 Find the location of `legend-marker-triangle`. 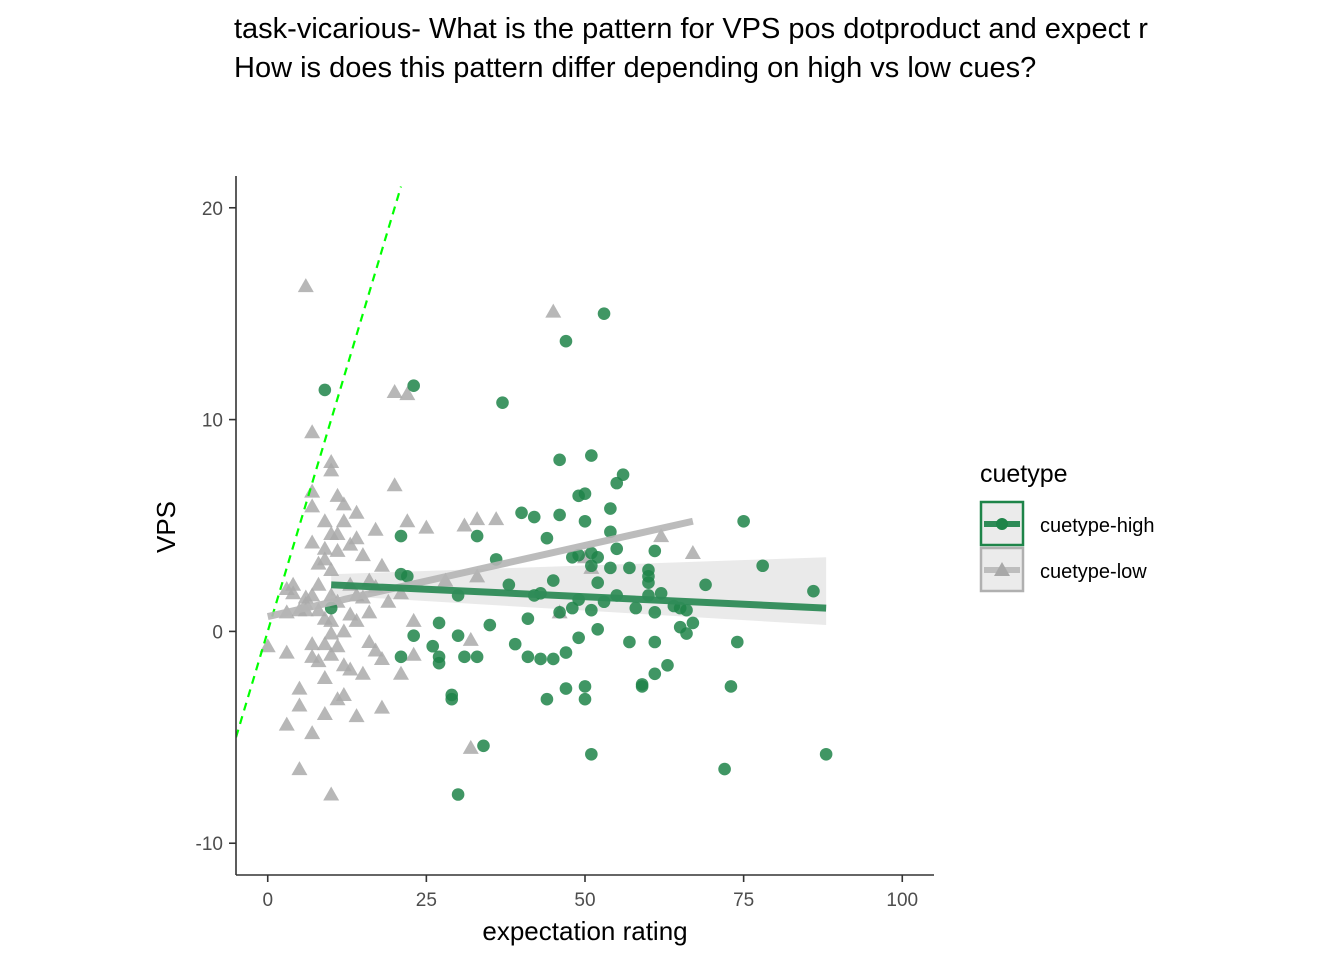

legend-marker-triangle is located at coordinates (1002, 569).